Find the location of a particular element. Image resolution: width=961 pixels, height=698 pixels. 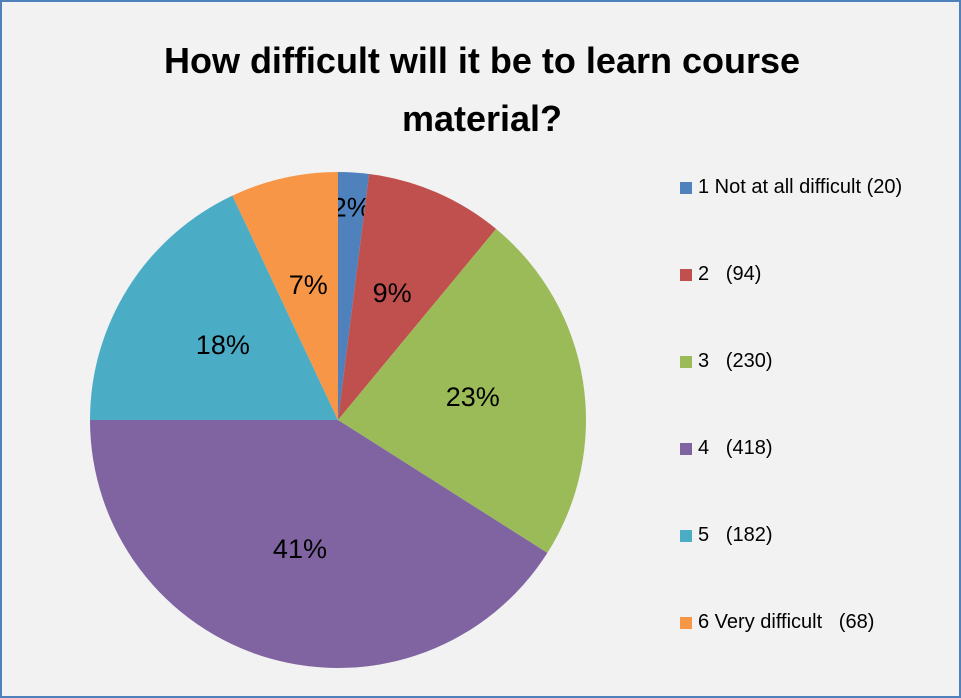

legend-item: 2 (94) is located at coordinates (815, 302).